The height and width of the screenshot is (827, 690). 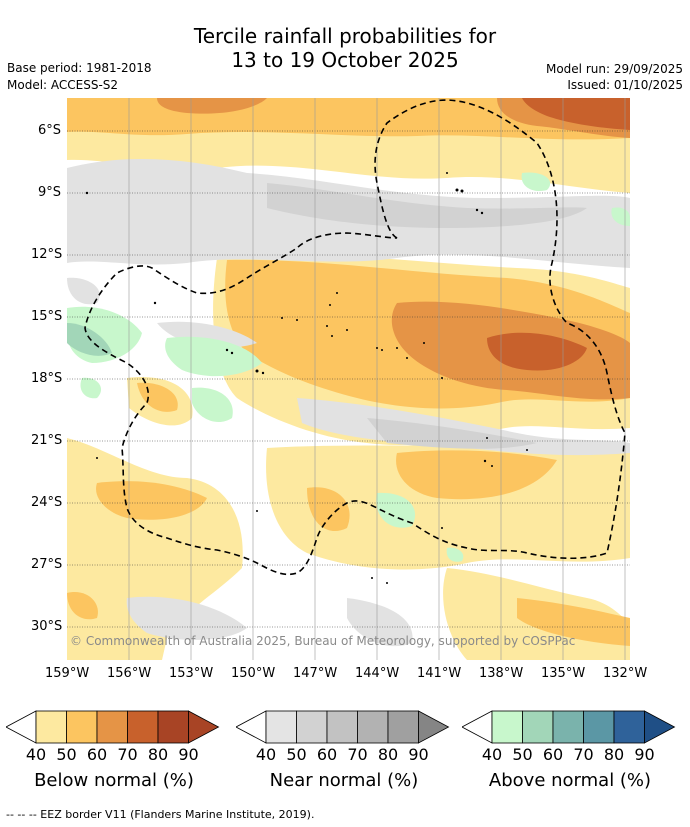 What do you see at coordinates (625, 85) in the screenshot?
I see `issued-date: Issued: 01/10/2025` at bounding box center [625, 85].